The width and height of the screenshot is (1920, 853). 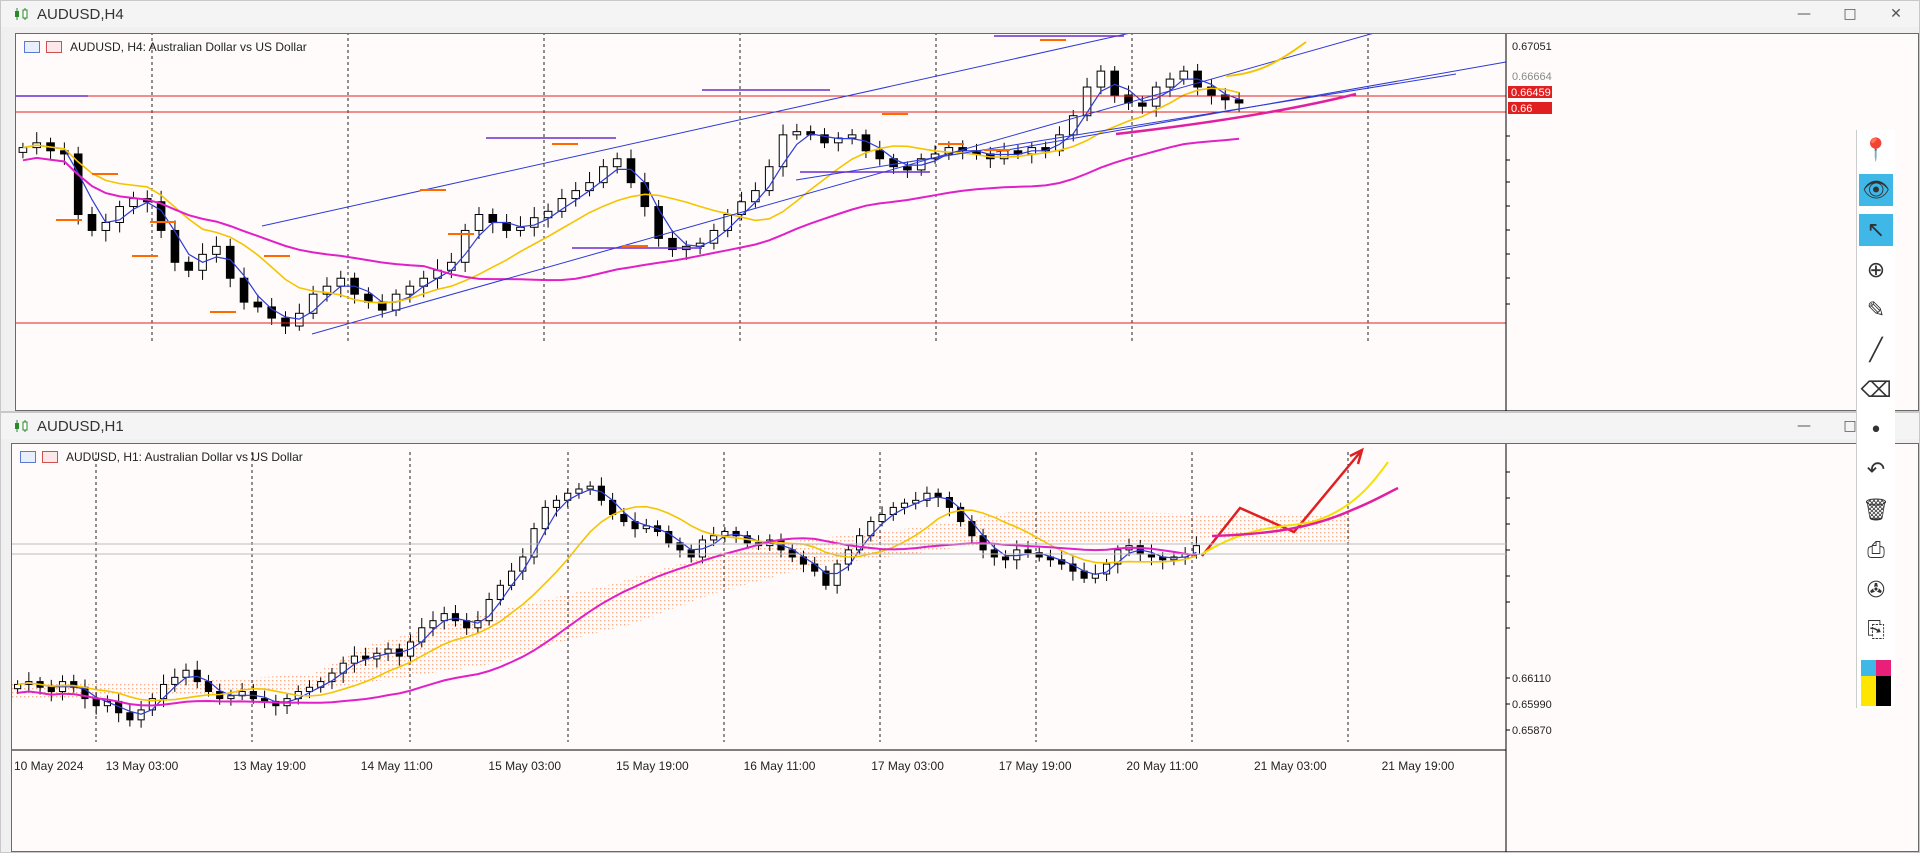 I want to click on time-axis-label: 13 May 03:00, so click(x=142, y=766).